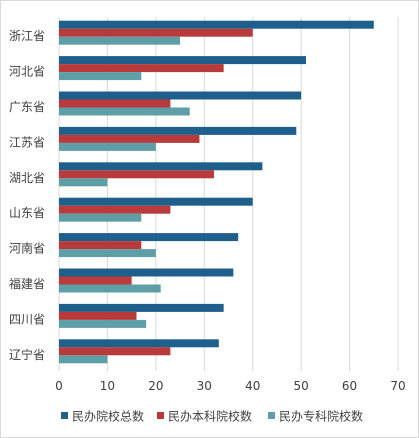 This screenshot has height=438, width=419. What do you see at coordinates (252, 386) in the screenshot?
I see `x-tick-label: 40` at bounding box center [252, 386].